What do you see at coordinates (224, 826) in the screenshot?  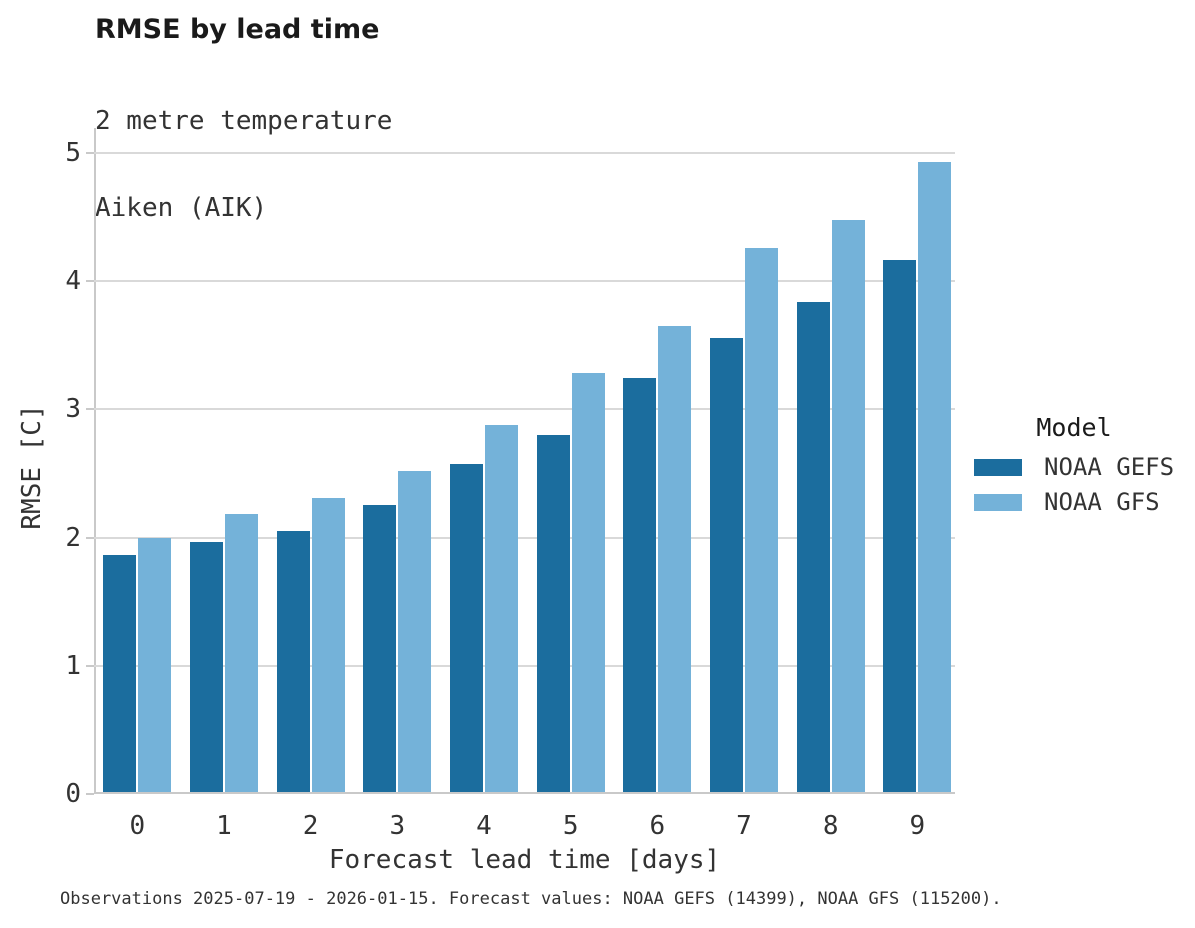 I see `x-tick-label-1: 1` at bounding box center [224, 826].